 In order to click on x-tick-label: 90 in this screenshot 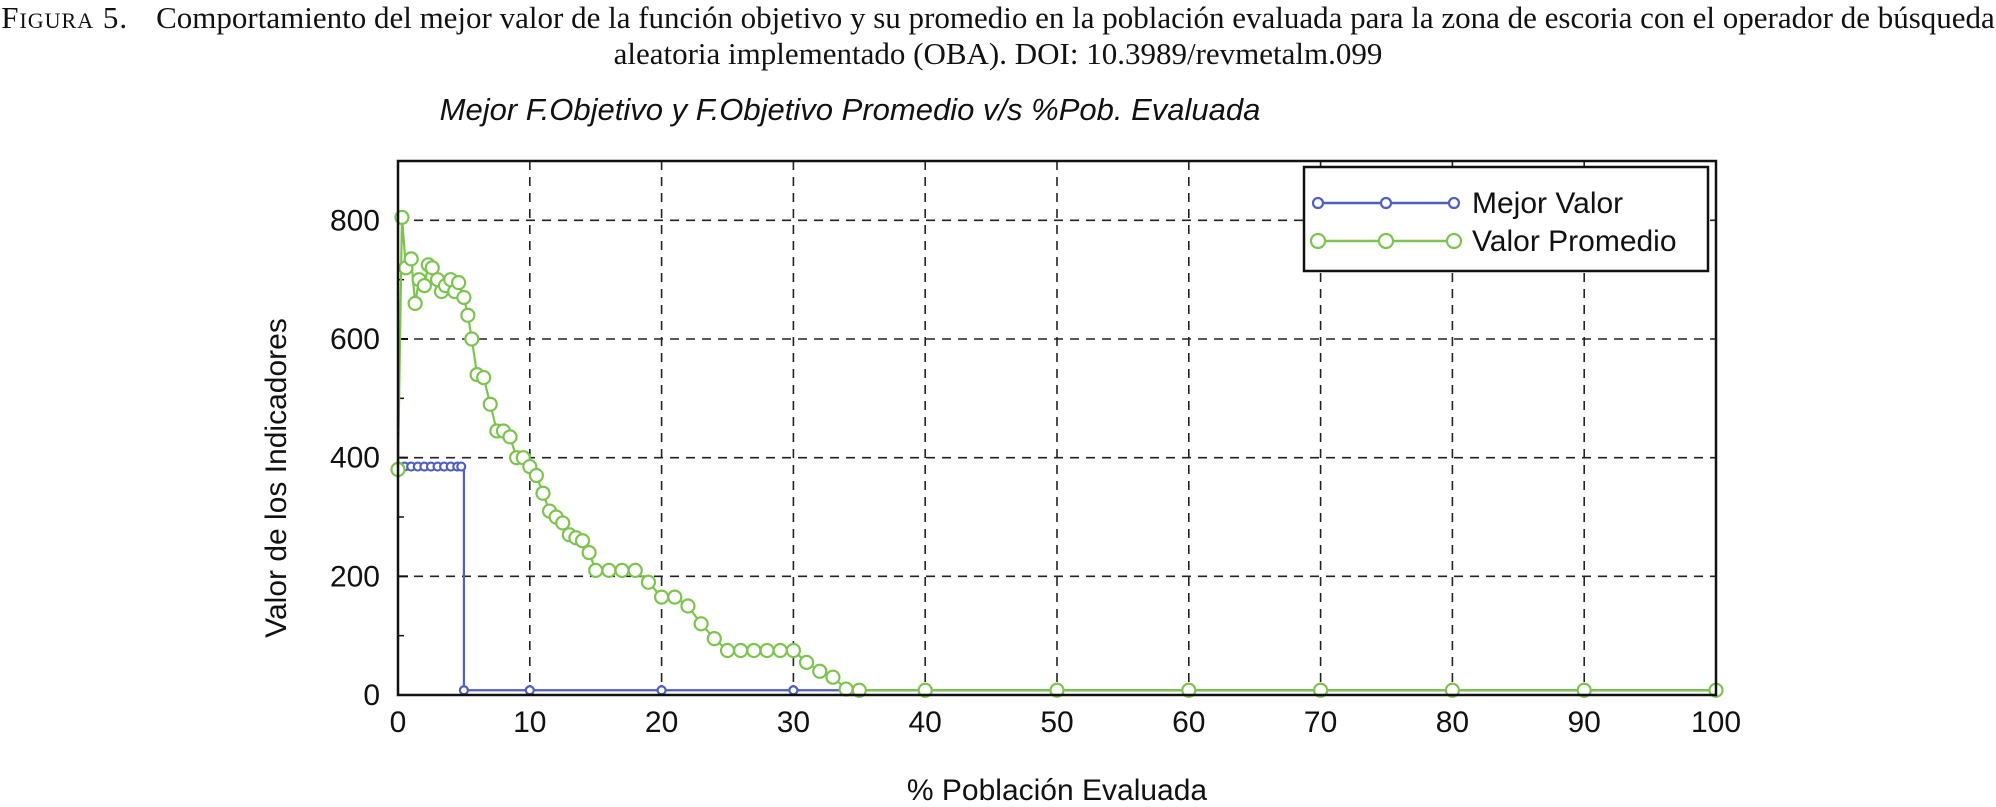, I will do `click(1584, 722)`.